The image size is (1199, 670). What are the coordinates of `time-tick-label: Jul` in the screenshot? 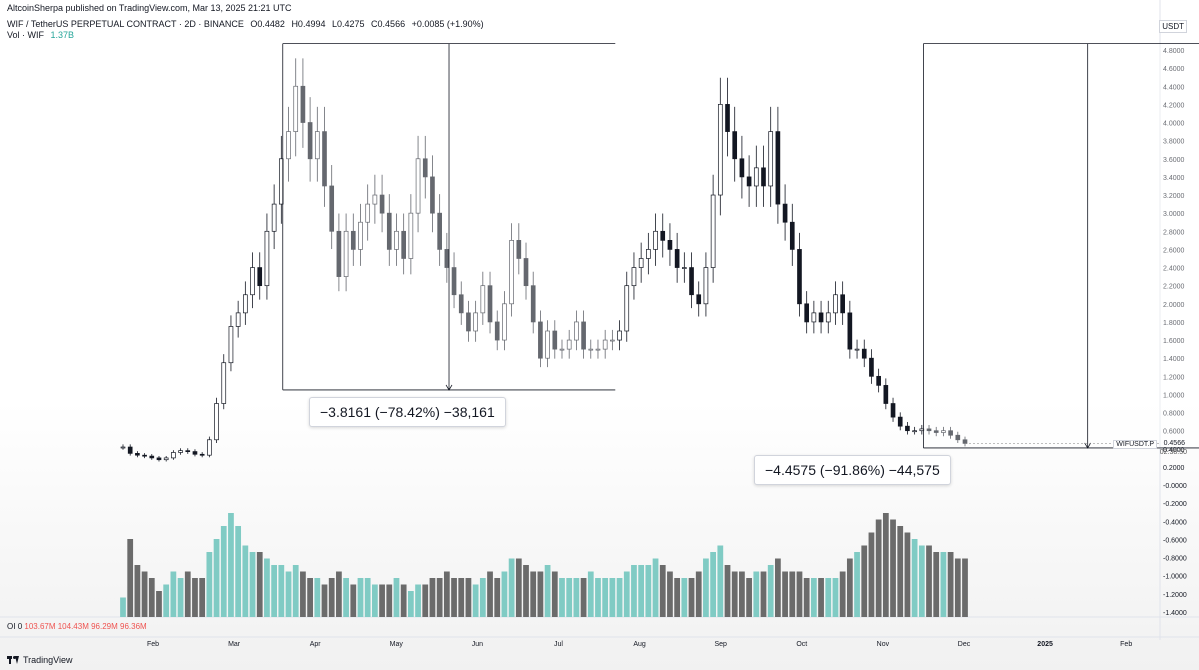 It's located at (558, 644).